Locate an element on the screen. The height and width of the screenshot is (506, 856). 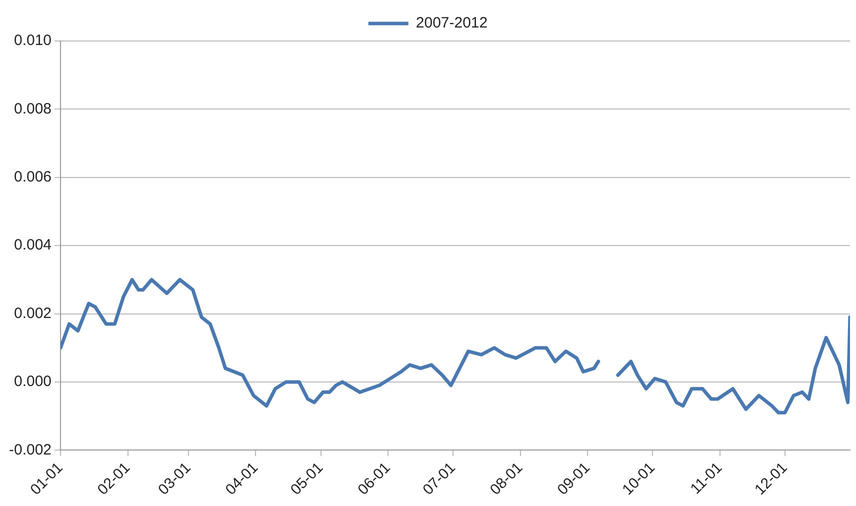
legend-label: 2007-2012 is located at coordinates (452, 23).